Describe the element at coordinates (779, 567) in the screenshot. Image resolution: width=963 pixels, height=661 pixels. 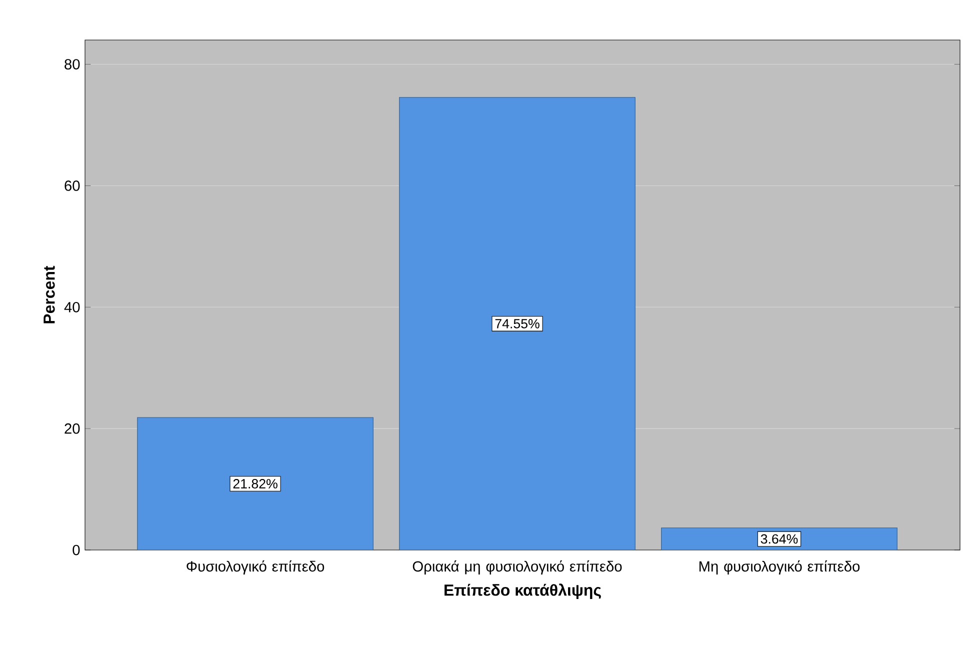
I see `x-tick-label: Μη φυσιολογικό επίπεδο` at that location.